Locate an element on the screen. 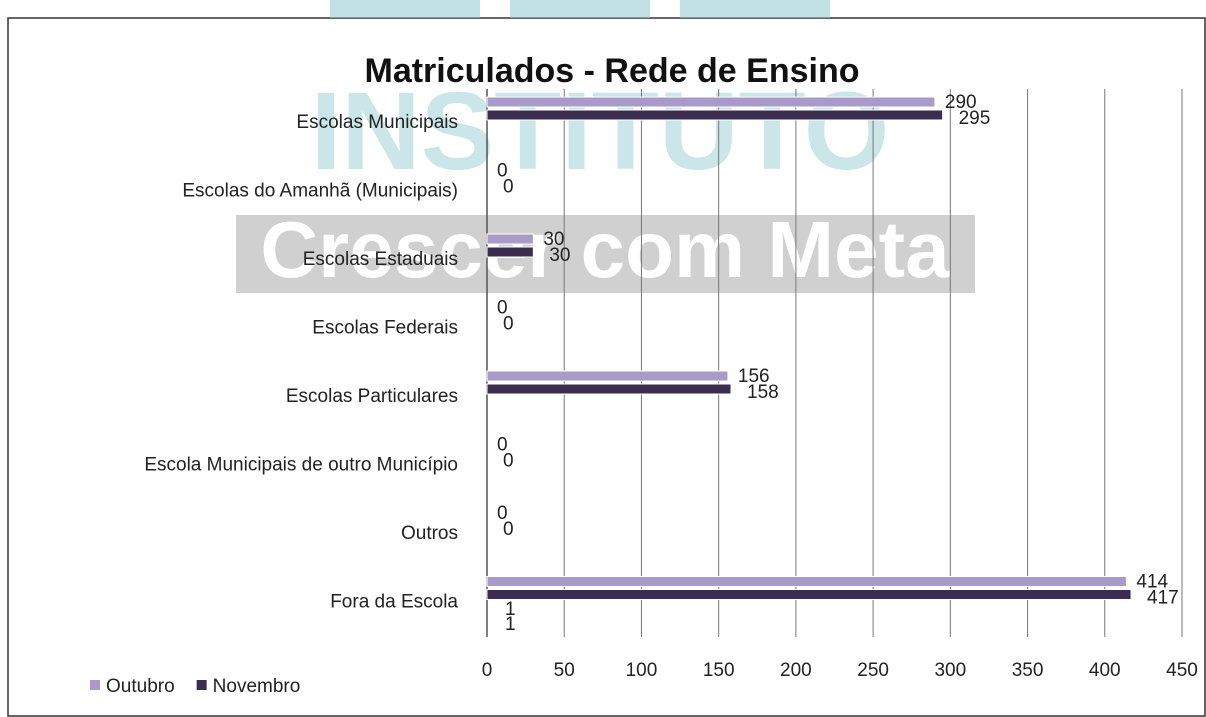  data-label: 158 is located at coordinates (763, 392).